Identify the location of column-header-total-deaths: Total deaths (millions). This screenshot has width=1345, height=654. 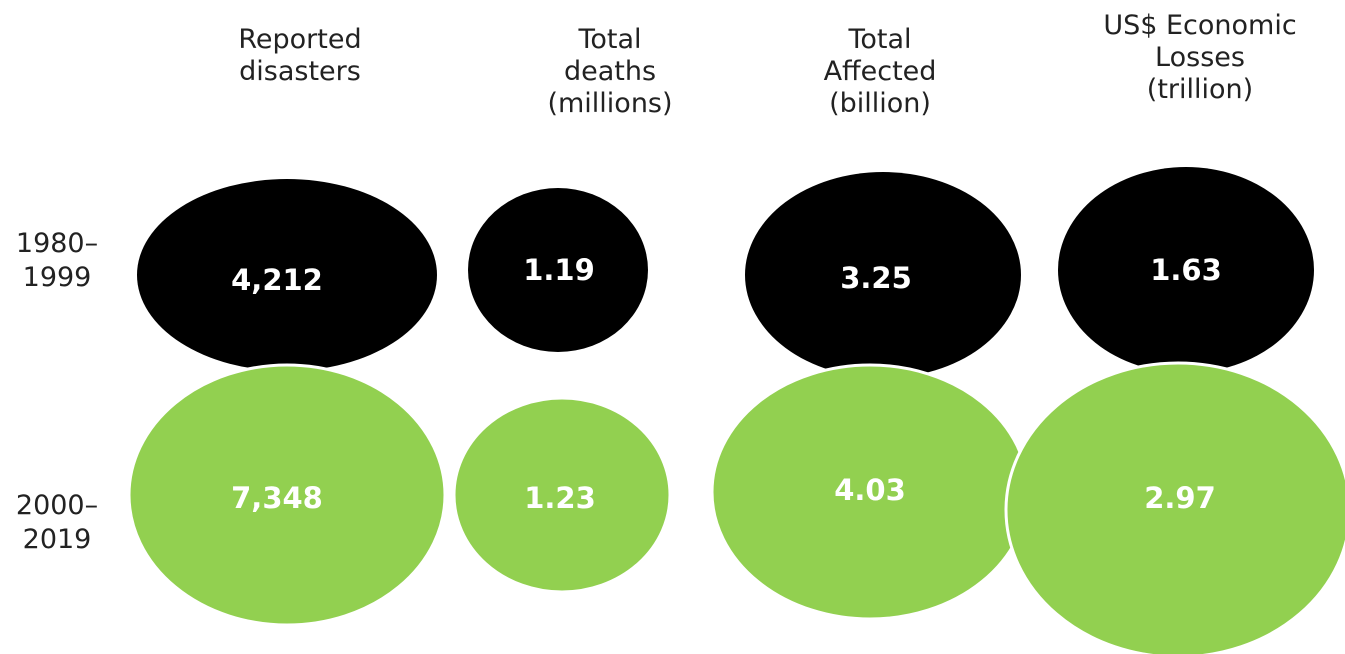
(610, 71).